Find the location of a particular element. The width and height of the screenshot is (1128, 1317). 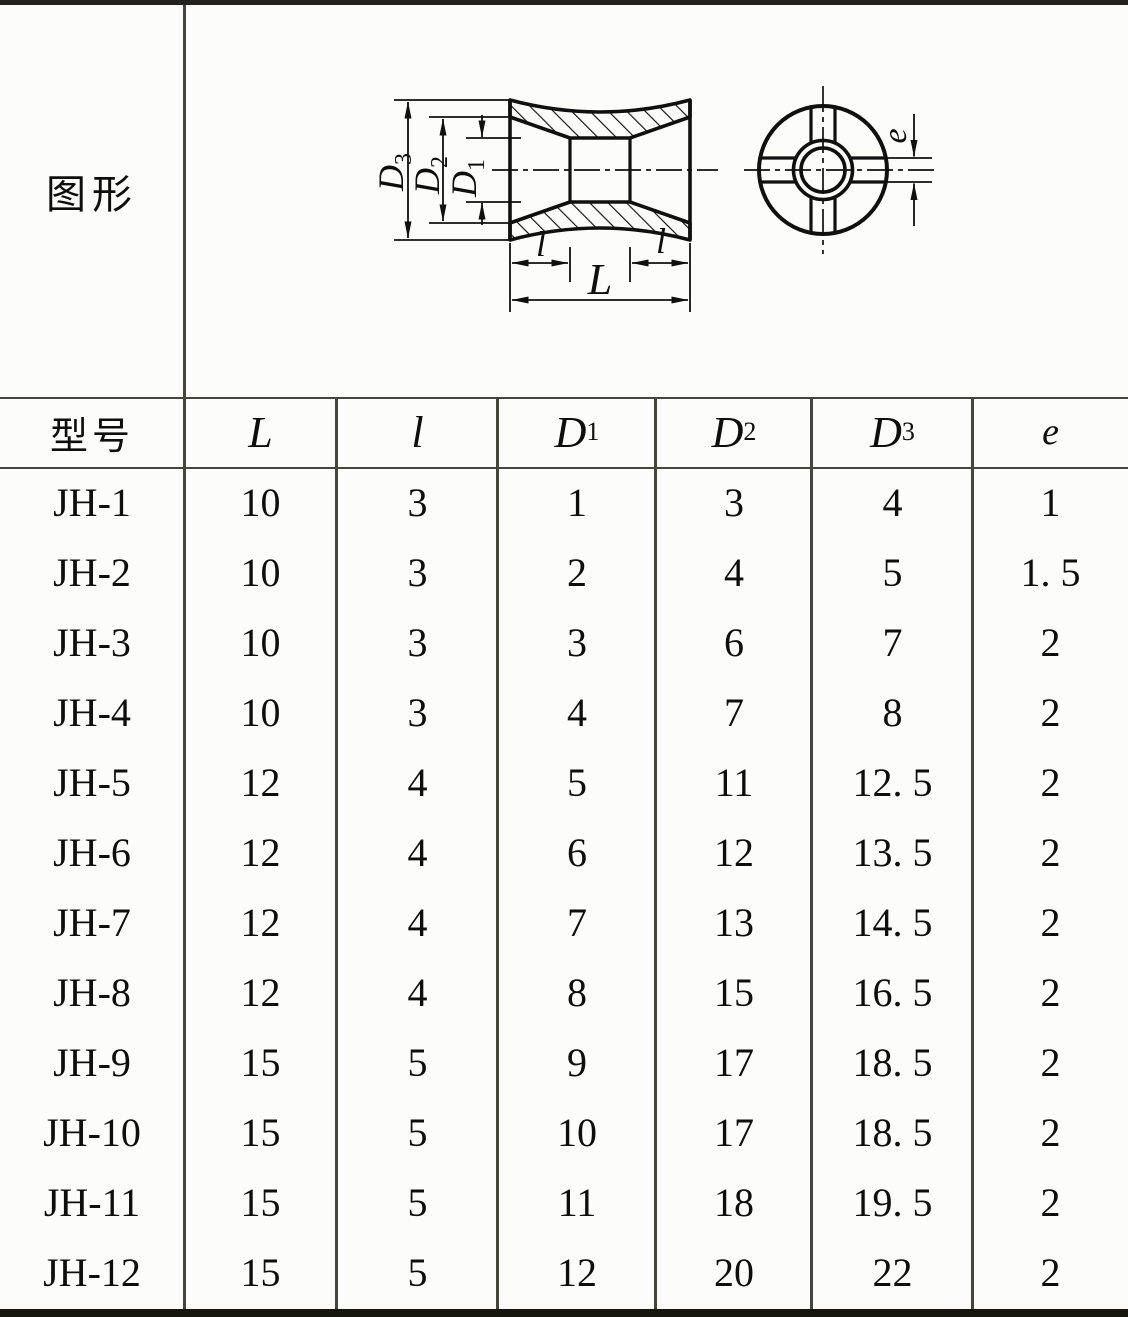

cell-model: JH-9 is located at coordinates (92, 1062).